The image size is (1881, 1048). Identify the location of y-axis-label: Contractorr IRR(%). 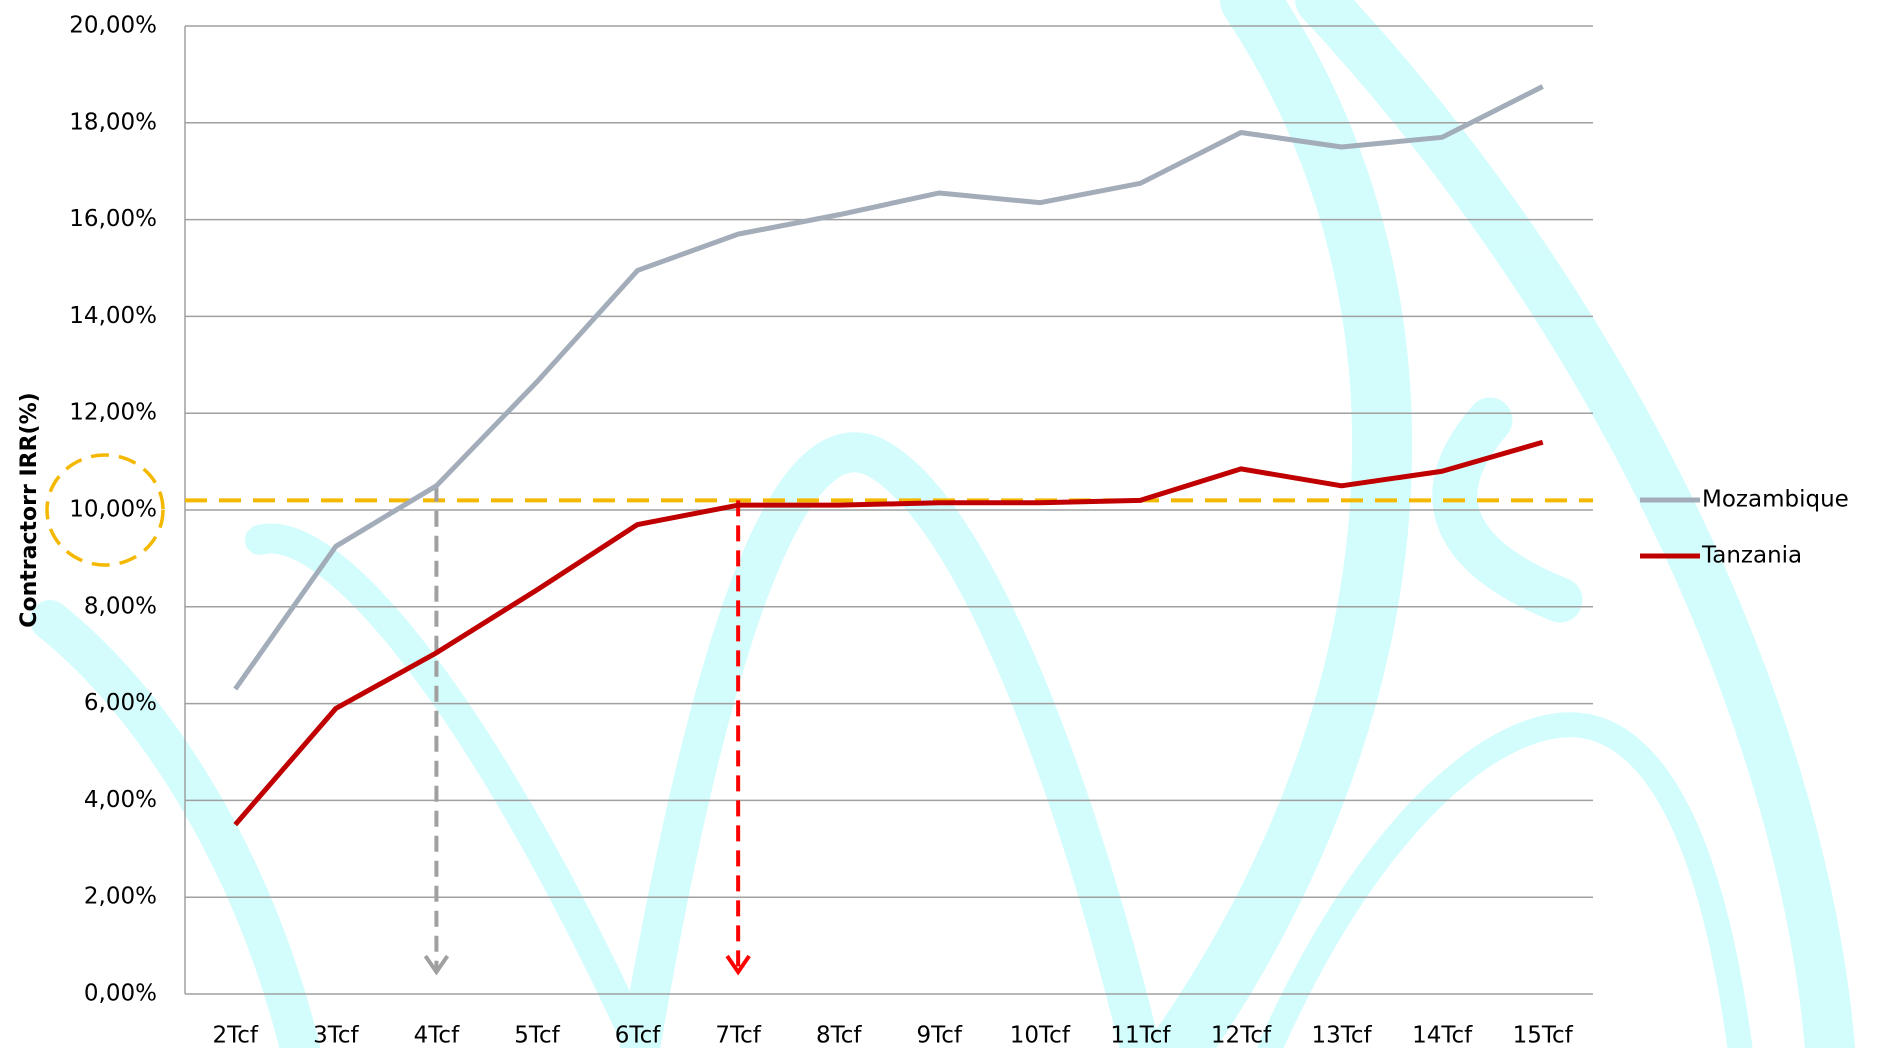
(29, 509).